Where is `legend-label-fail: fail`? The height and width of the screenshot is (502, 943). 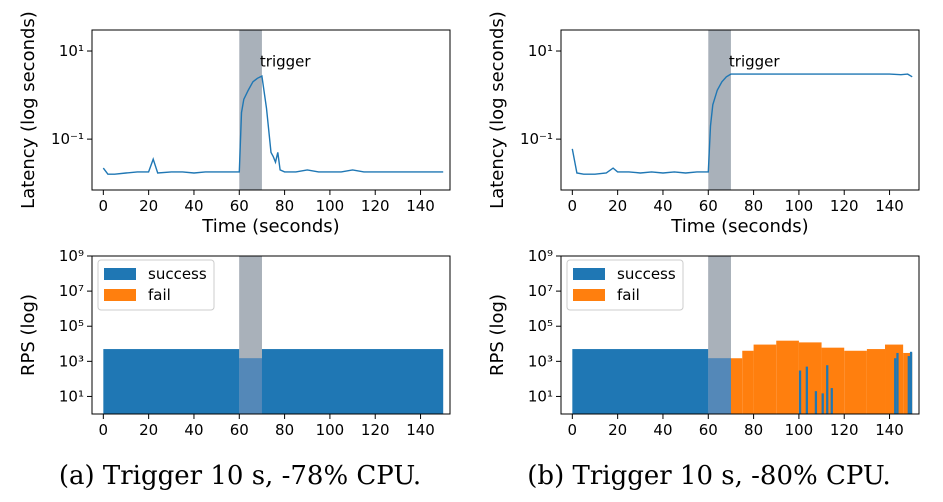
legend-label-fail: fail is located at coordinates (159, 295).